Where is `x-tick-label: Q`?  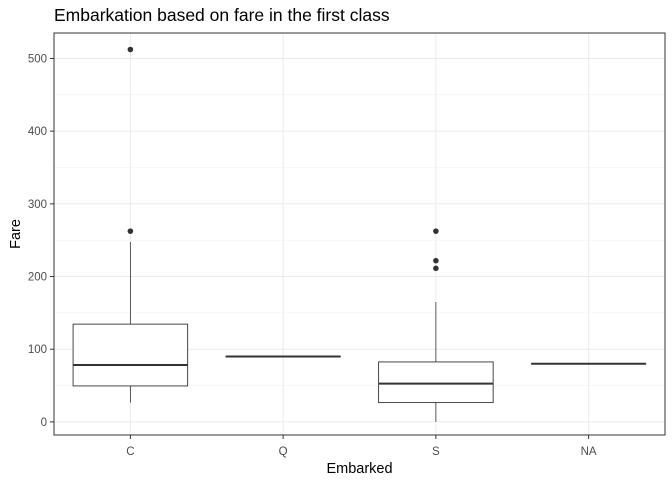 x-tick-label: Q is located at coordinates (283, 452).